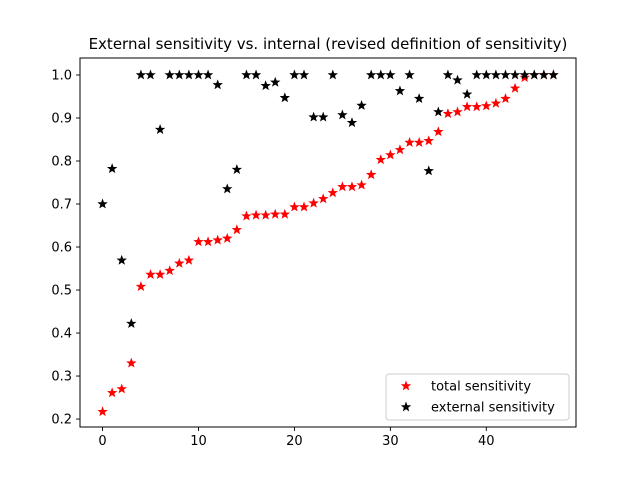  What do you see at coordinates (61, 205) in the screenshot?
I see `y-tick-label: 0.7` at bounding box center [61, 205].